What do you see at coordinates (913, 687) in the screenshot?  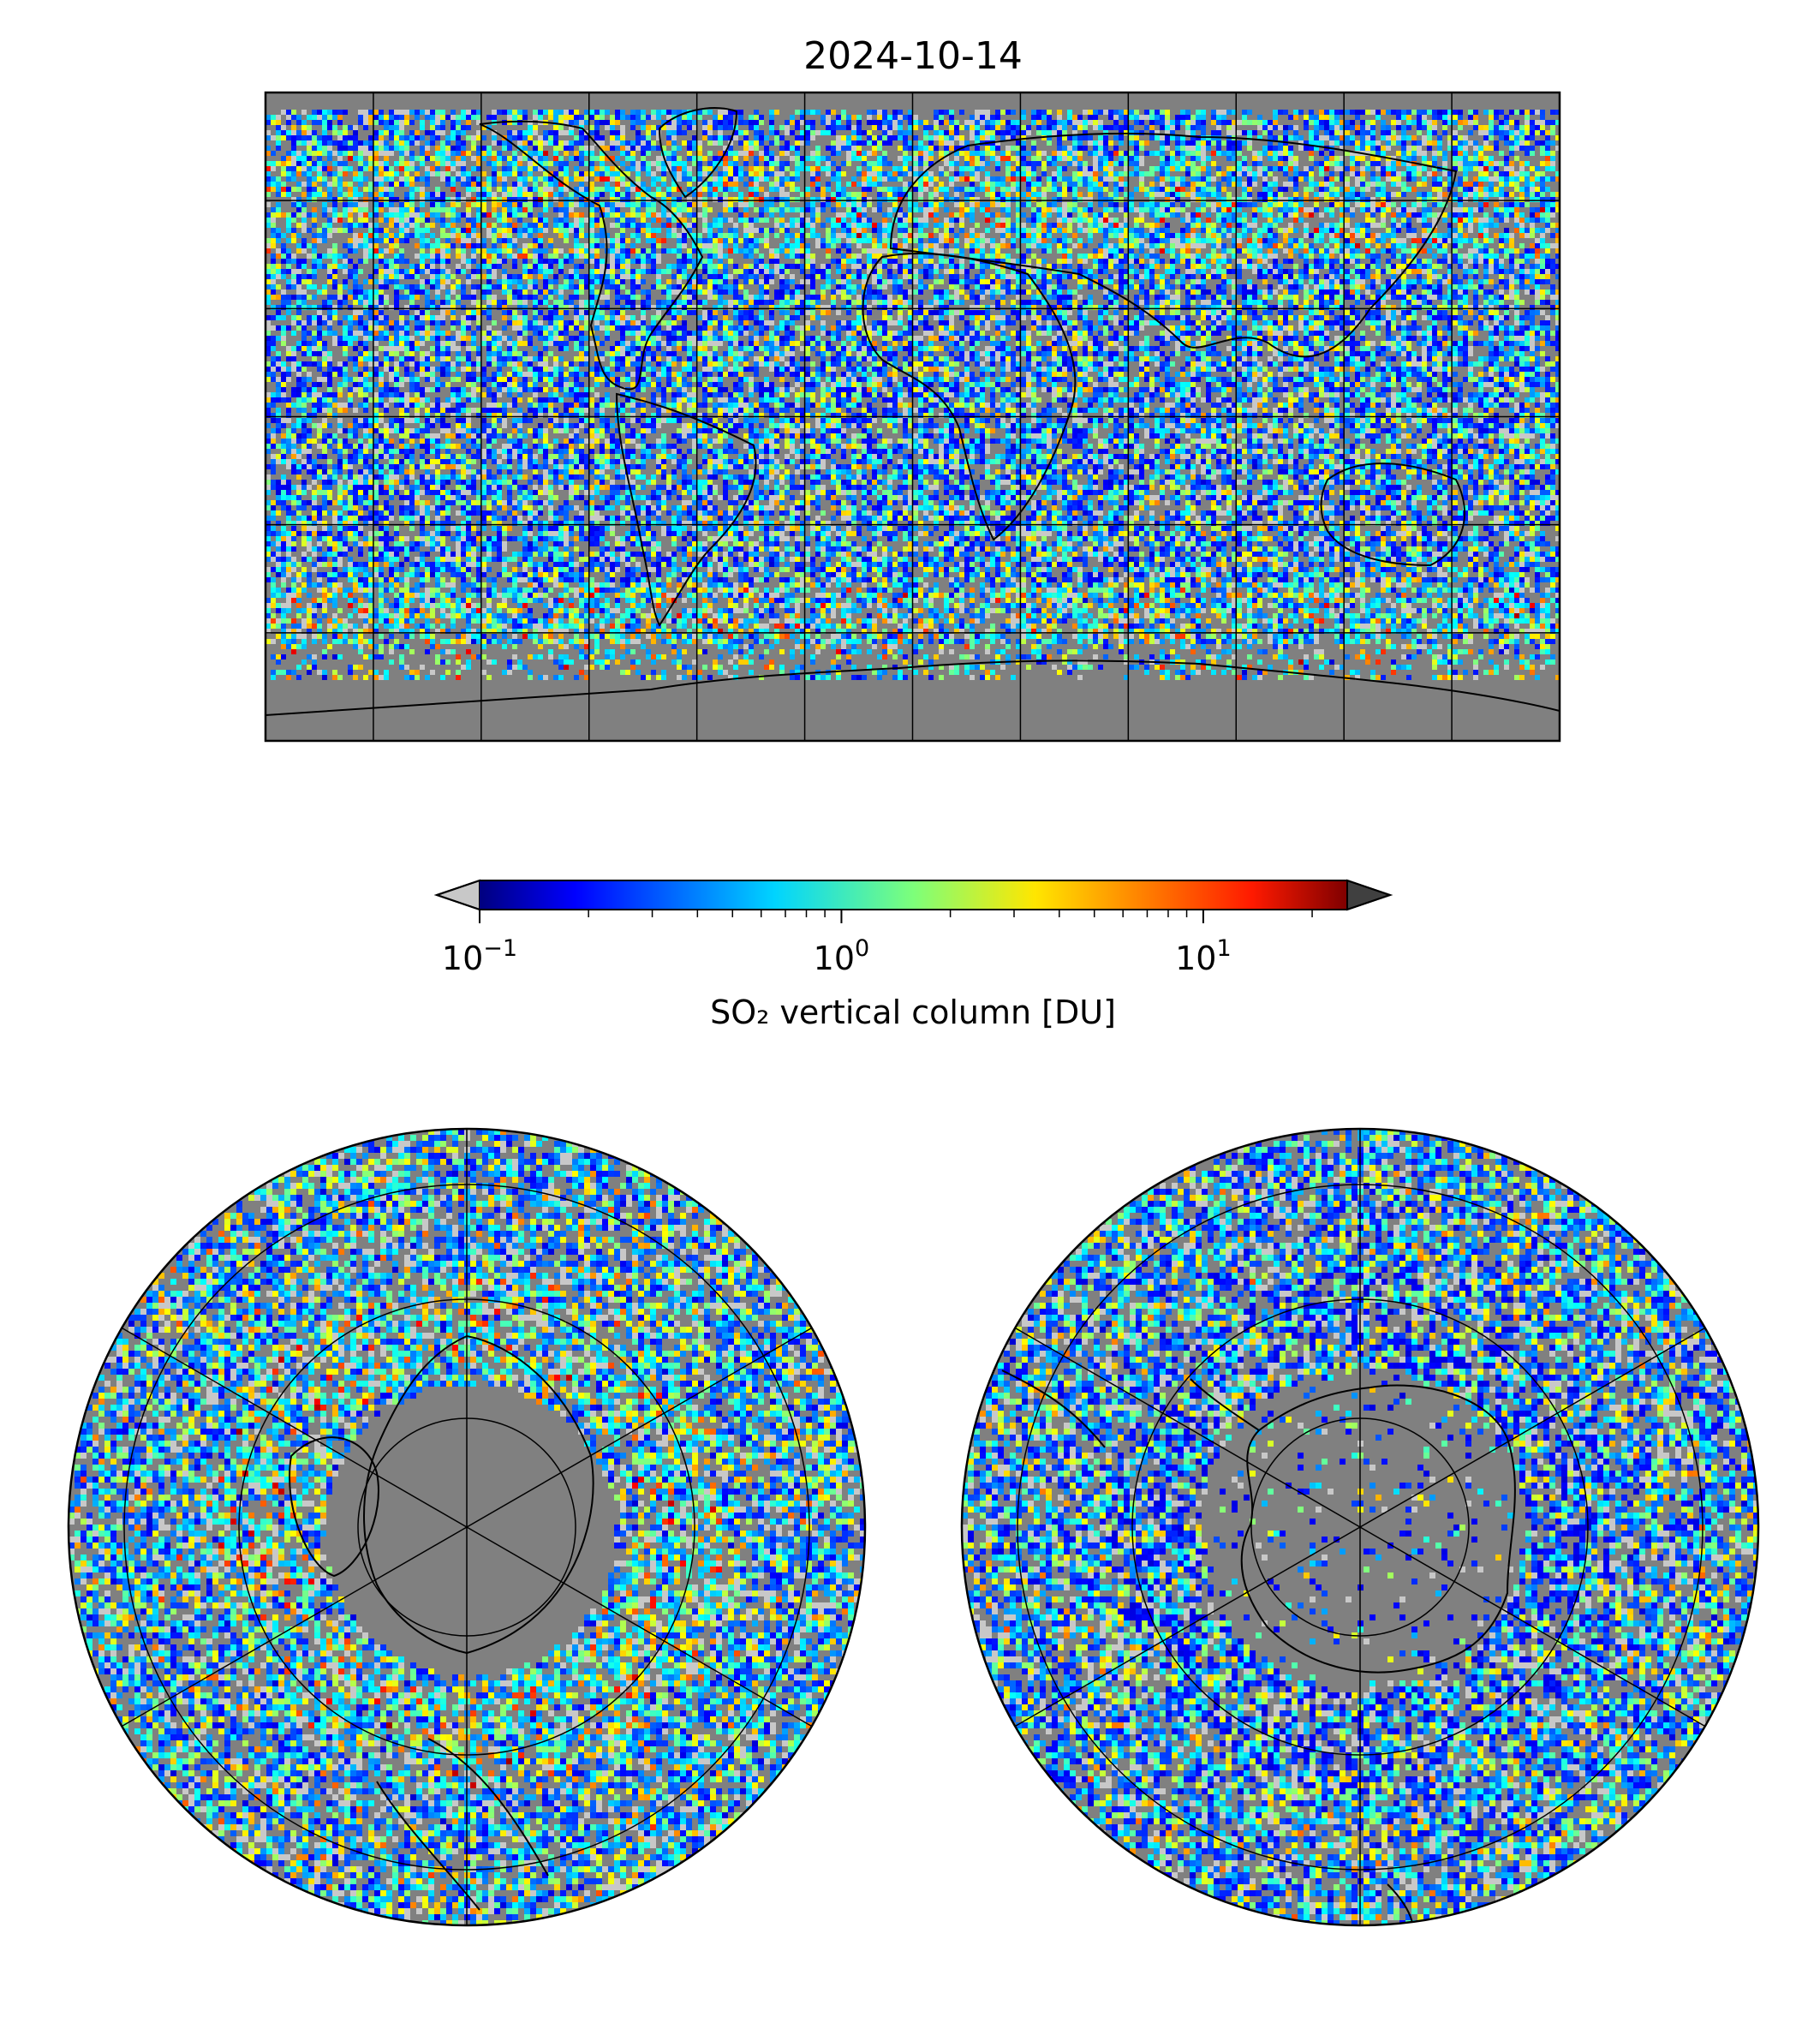 I see `coastline-antarctica` at bounding box center [913, 687].